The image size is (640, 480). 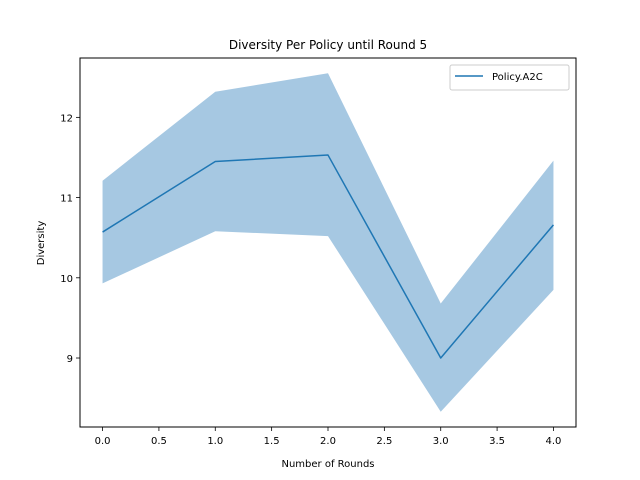 What do you see at coordinates (66, 199) in the screenshot?
I see `y-tick-label: 11` at bounding box center [66, 199].